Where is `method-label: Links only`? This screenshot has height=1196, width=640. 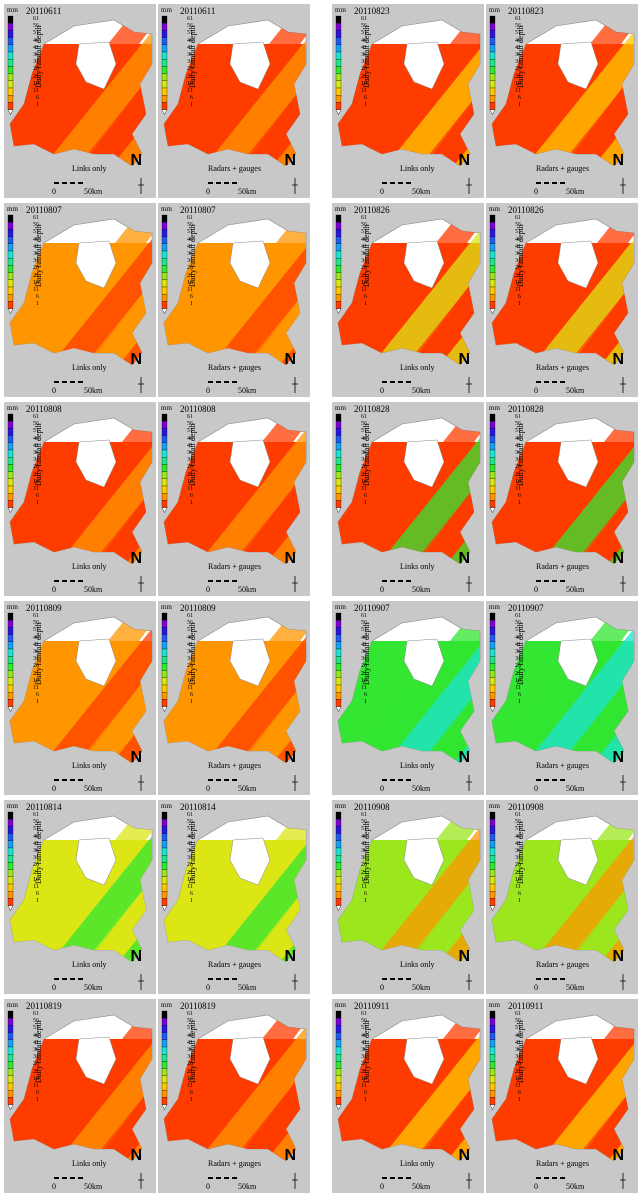 method-label: Links only is located at coordinates (89, 566).